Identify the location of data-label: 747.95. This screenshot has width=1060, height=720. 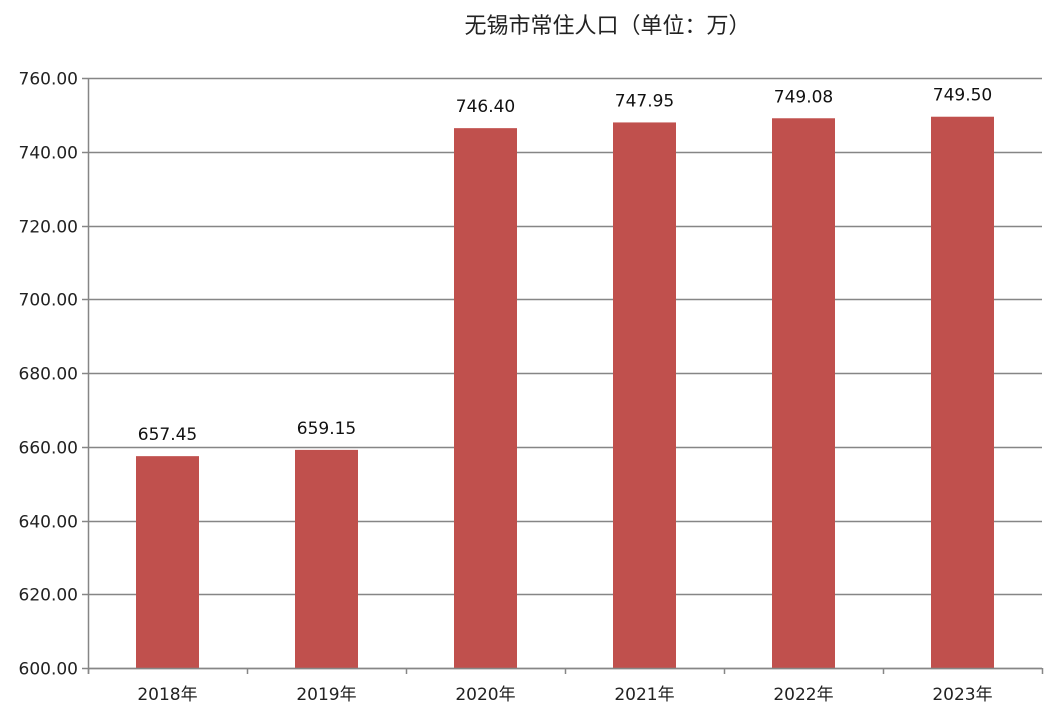
(644, 101).